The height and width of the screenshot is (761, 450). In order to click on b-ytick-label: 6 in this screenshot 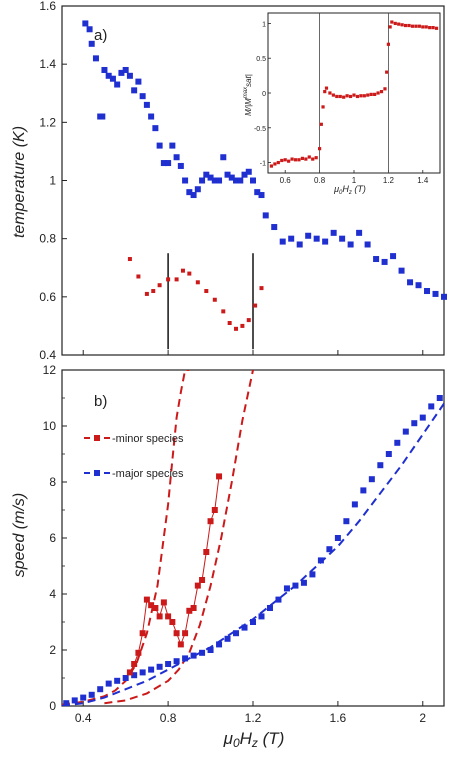, I will do `click(52, 538)`.